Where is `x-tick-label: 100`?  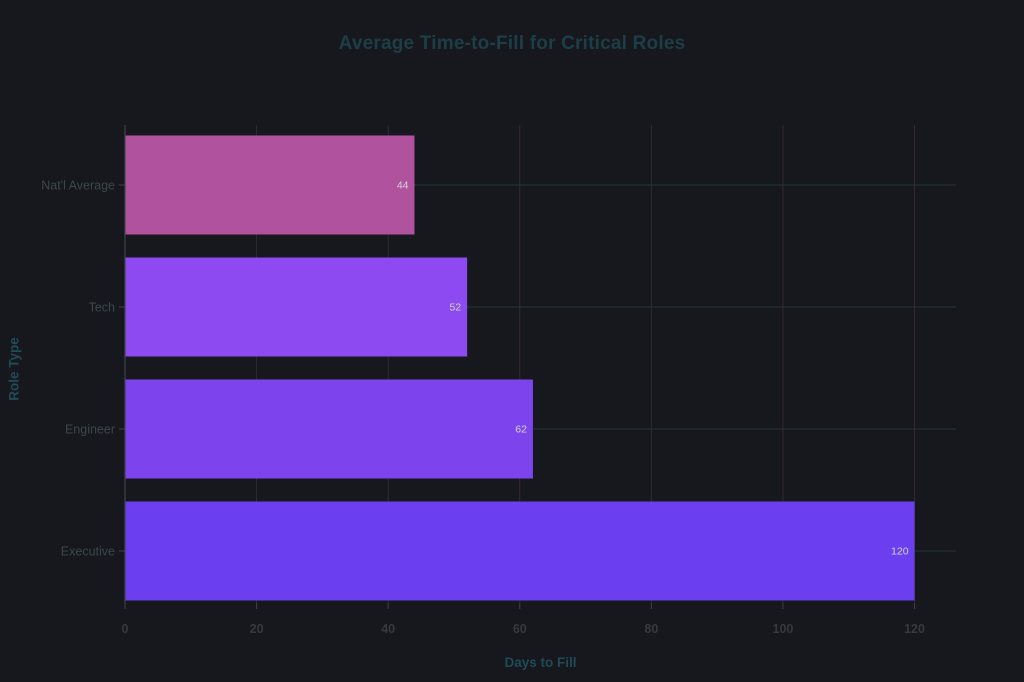
x-tick-label: 100 is located at coordinates (783, 629).